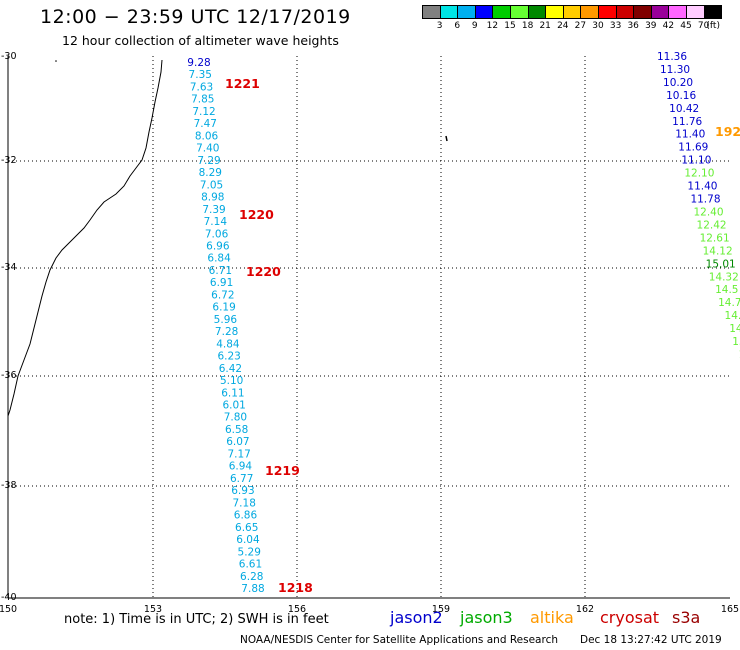  What do you see at coordinates (668, 26) in the screenshot?
I see `legend-label: 42` at bounding box center [668, 26].